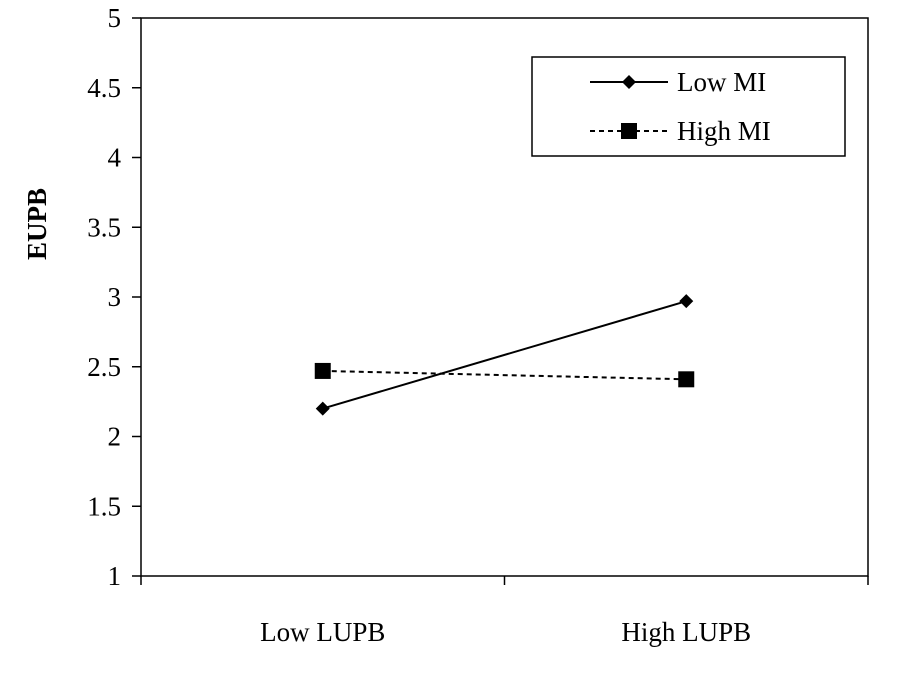 This screenshot has width=900, height=676. I want to click on x-axis: Low LUPB High LUPB, so click(504, 611).